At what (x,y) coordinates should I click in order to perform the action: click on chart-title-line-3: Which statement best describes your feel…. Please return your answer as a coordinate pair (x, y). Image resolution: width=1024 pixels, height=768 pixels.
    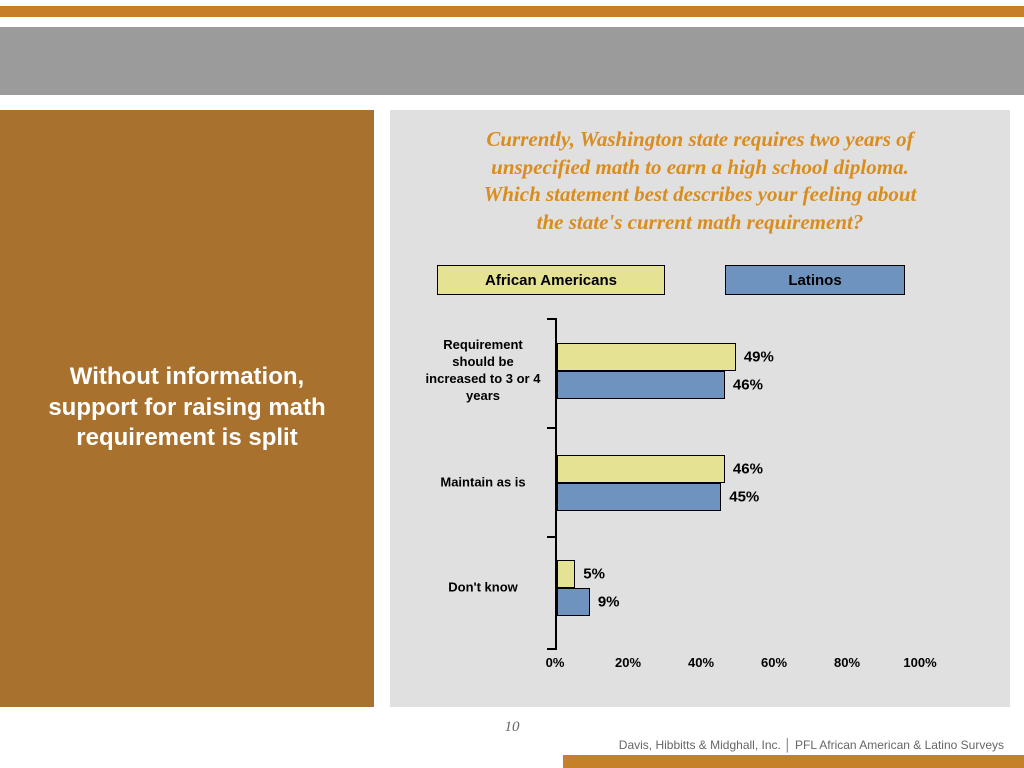
    Looking at the image, I should click on (700, 194).